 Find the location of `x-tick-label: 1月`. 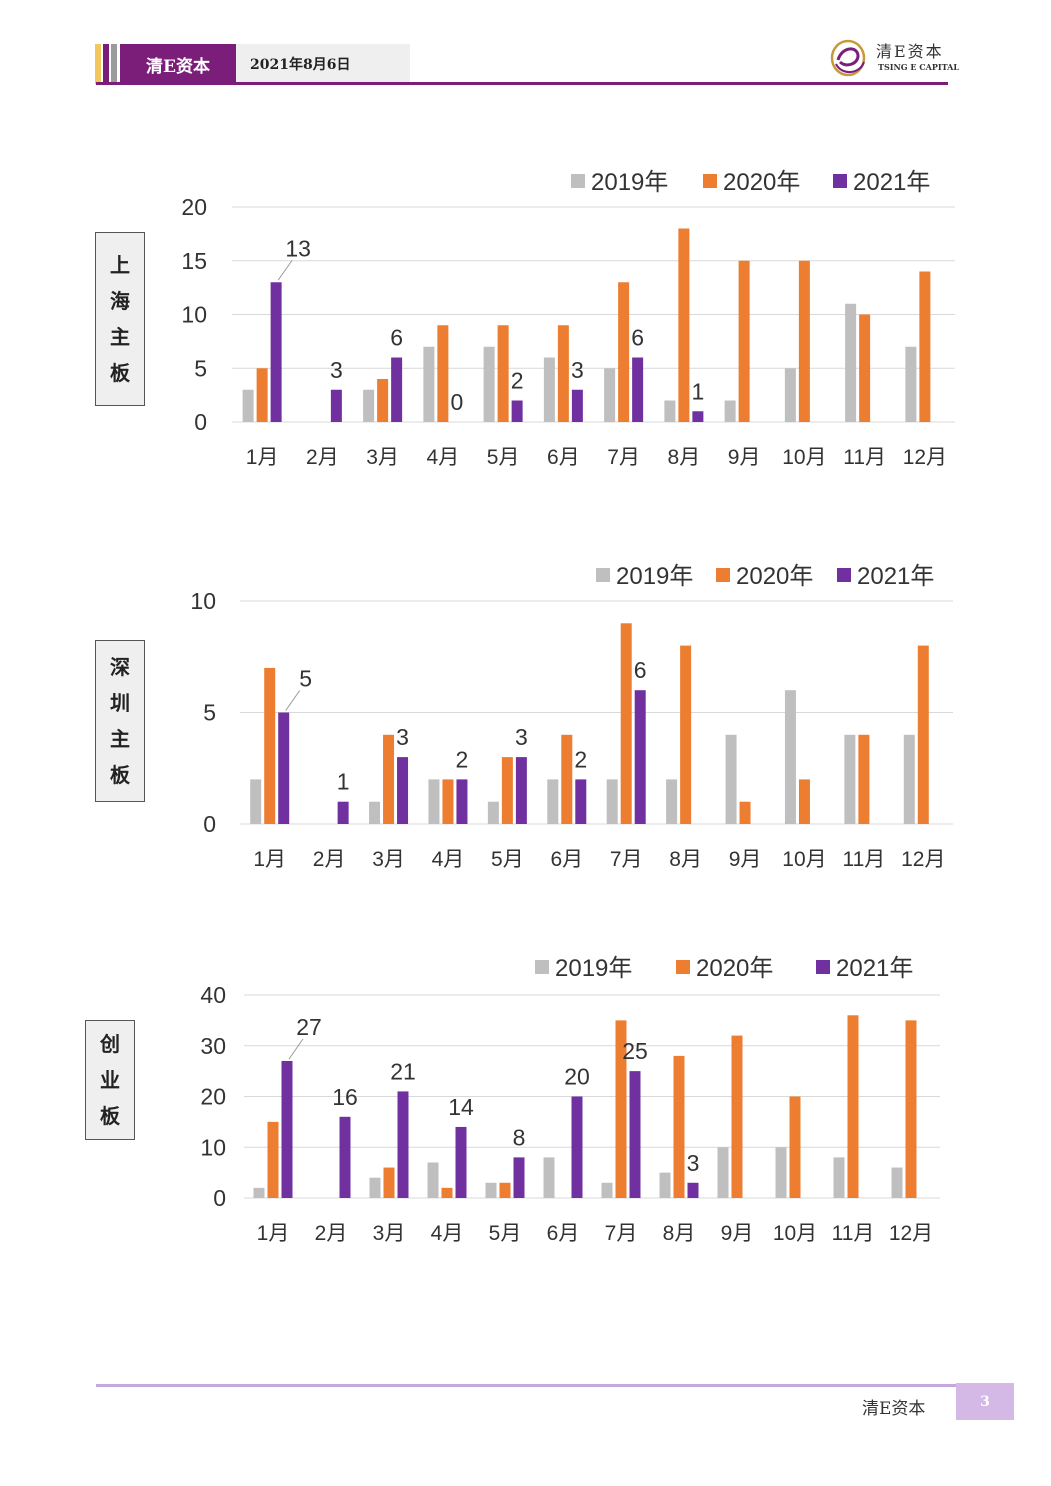

x-tick-label: 1月 is located at coordinates (273, 1233).